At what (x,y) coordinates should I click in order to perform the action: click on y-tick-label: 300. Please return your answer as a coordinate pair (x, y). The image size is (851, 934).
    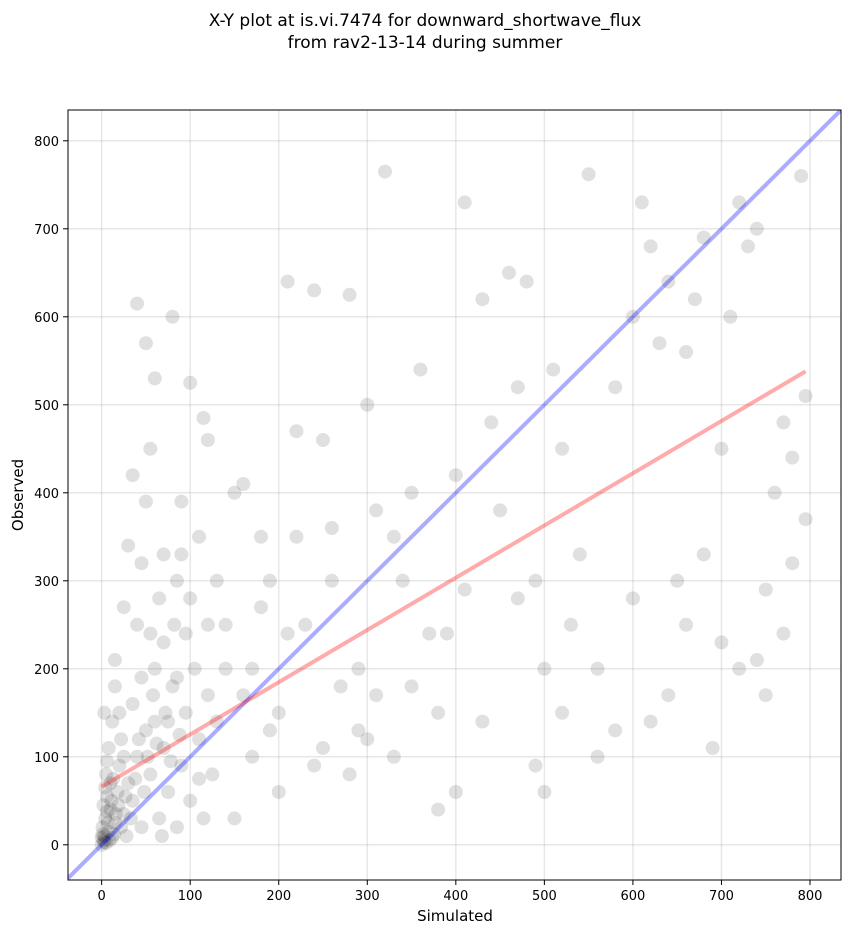
    Looking at the image, I should click on (46, 582).